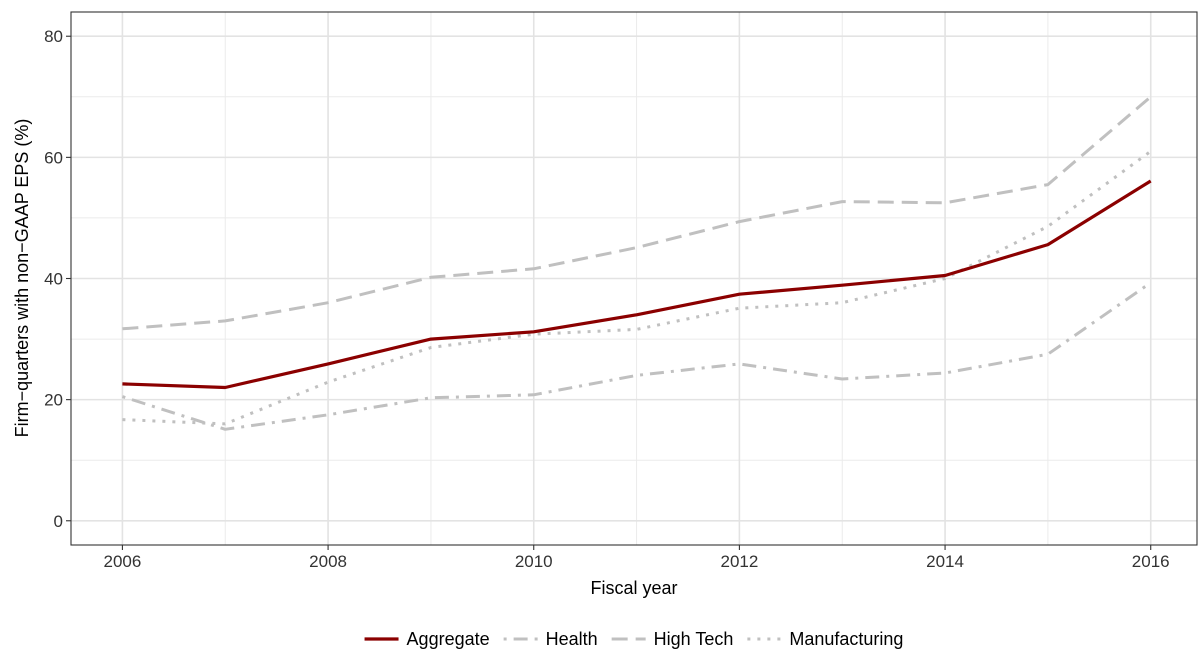 This screenshot has height=657, width=1198. What do you see at coordinates (637, 558) in the screenshot?
I see `x-axis-ticks: 2006 2008 2010 2012 2014 2016` at bounding box center [637, 558].